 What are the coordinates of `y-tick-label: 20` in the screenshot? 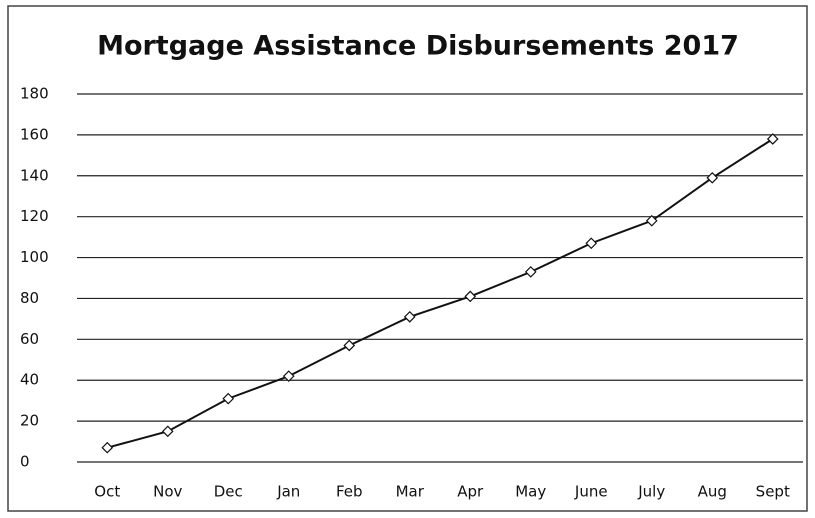 It's located at (29, 421).